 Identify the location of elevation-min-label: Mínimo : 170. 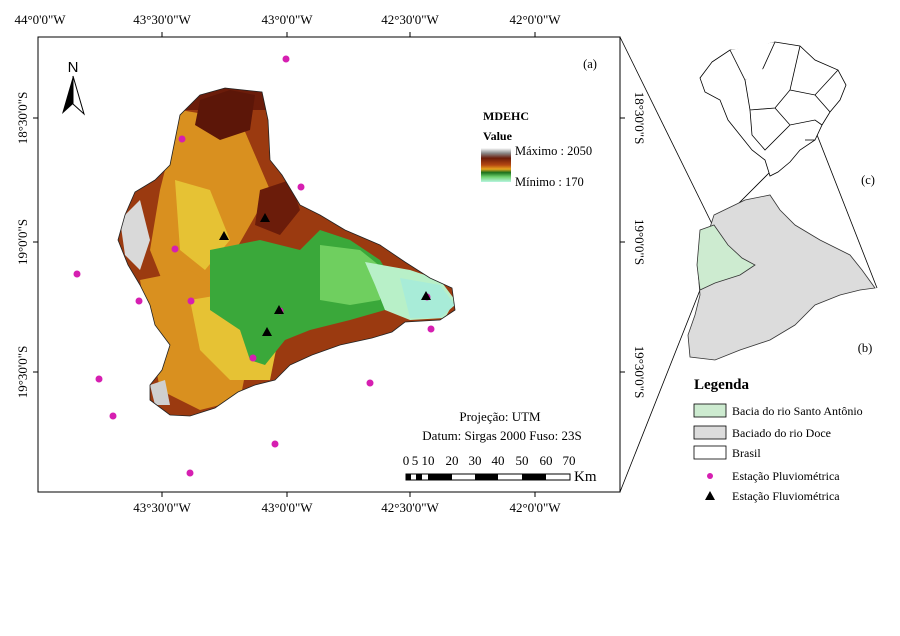
(549, 182).